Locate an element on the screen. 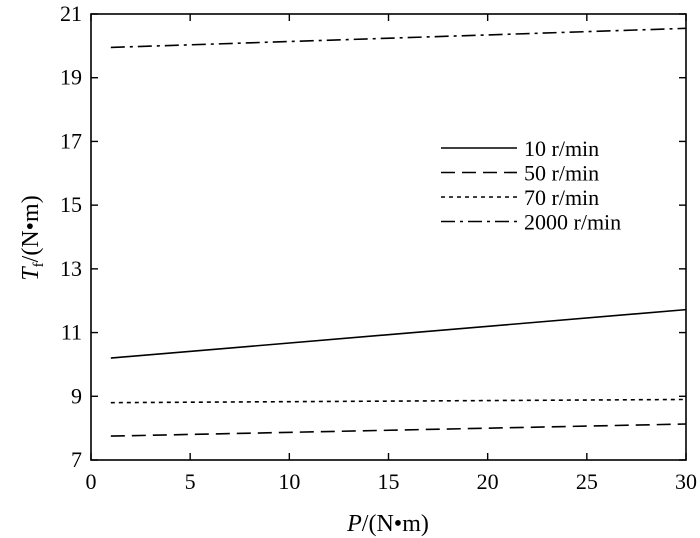 This screenshot has width=700, height=538. x-tick-label: 20 is located at coordinates (488, 481).